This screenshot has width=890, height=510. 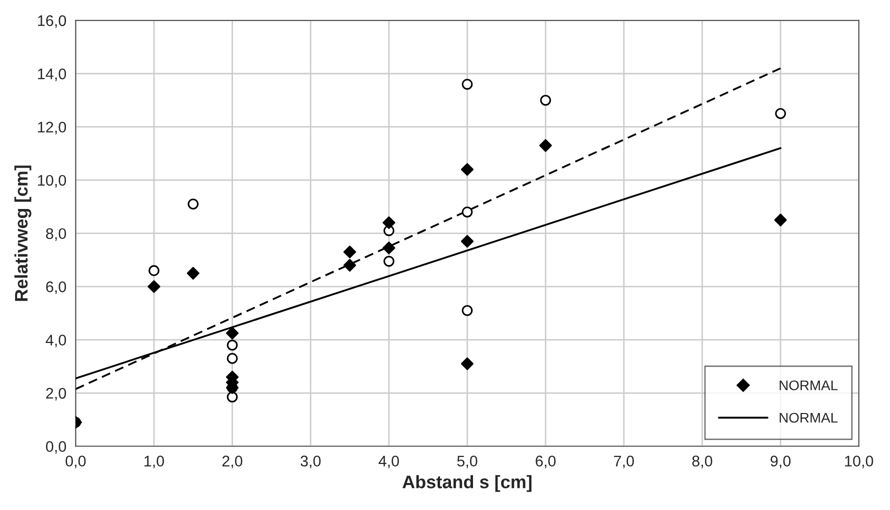 What do you see at coordinates (56, 234) in the screenshot?
I see `y-tick-label: 8,0` at bounding box center [56, 234].